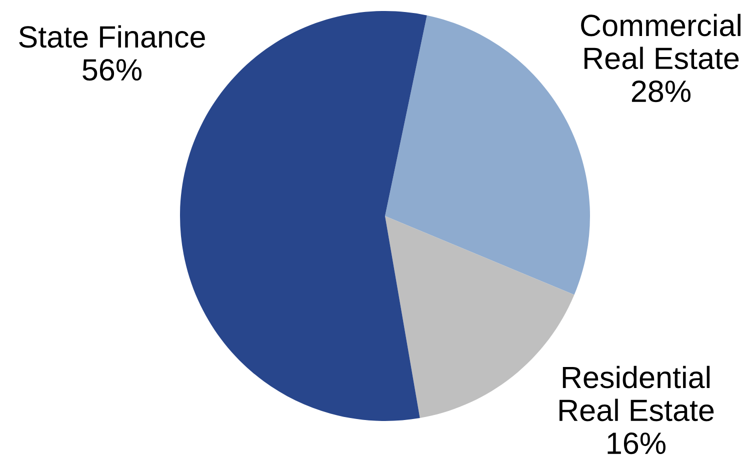 Image resolution: width=752 pixels, height=466 pixels. What do you see at coordinates (637, 394) in the screenshot?
I see `slice-label: Residential Real Estate` at bounding box center [637, 394].